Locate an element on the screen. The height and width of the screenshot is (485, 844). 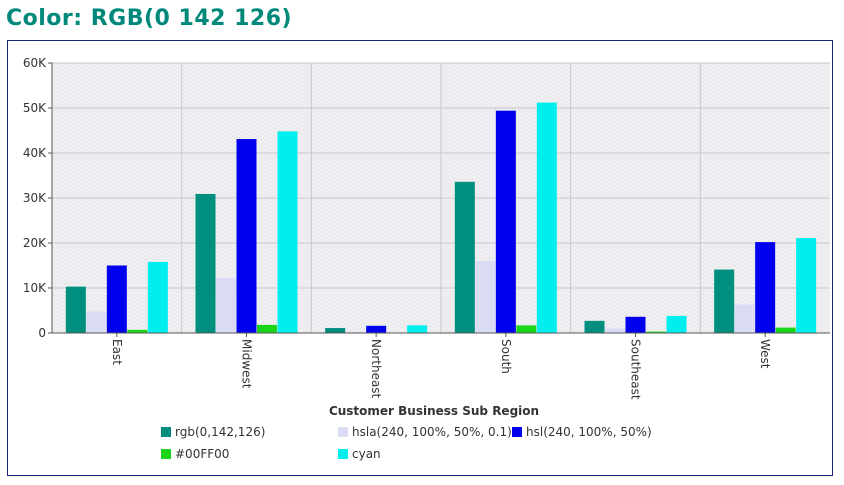
y-tick-label: 60K is located at coordinates (35, 63).